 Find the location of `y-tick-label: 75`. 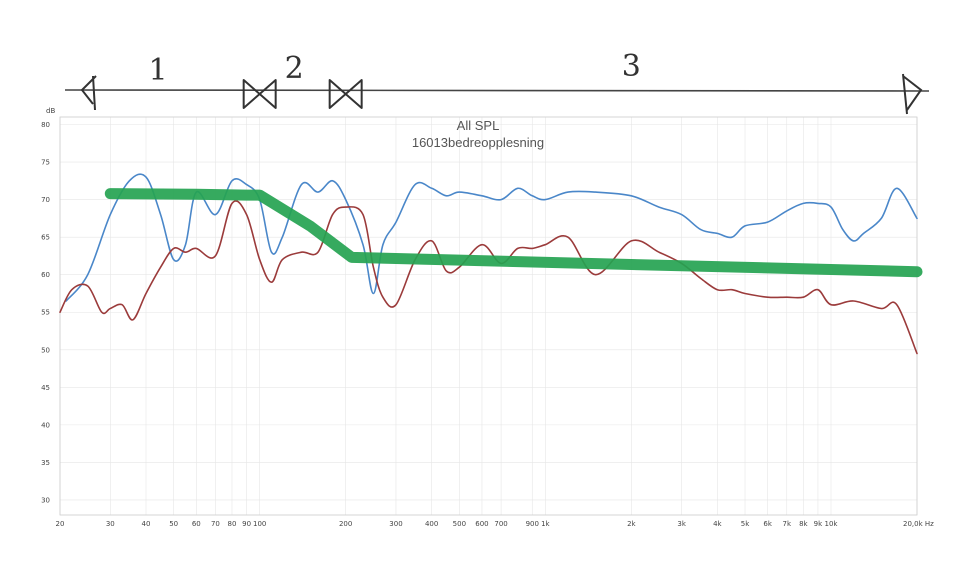

y-tick-label: 75 is located at coordinates (45, 163).